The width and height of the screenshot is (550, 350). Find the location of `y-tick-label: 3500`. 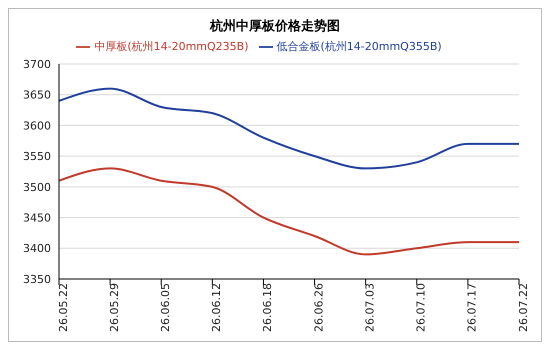

y-tick-label: 3500 is located at coordinates (37, 187).